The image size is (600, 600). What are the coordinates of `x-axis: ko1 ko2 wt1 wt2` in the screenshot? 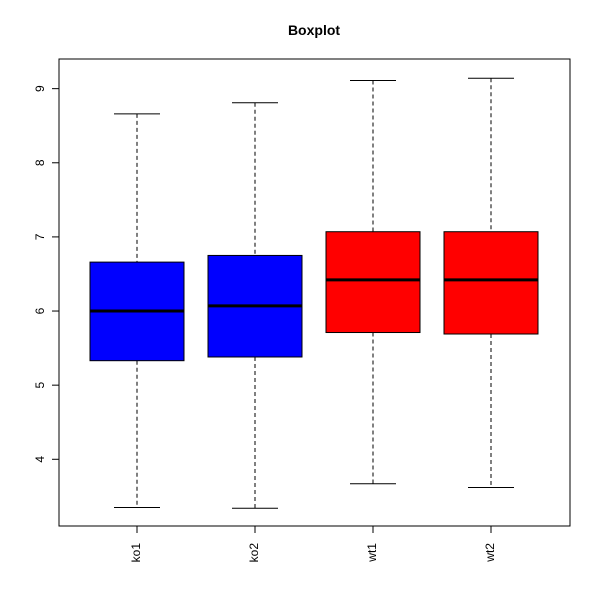 It's located at (313, 544).